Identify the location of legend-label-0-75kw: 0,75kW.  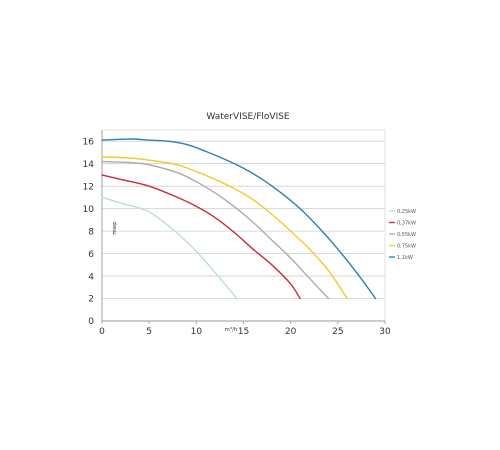
(406, 246).